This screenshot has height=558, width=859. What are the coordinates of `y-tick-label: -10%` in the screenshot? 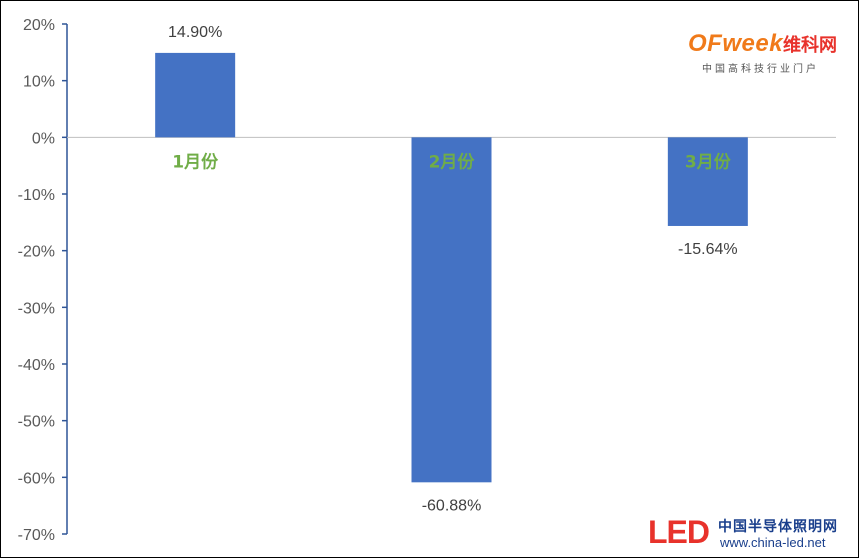 It's located at (36, 195).